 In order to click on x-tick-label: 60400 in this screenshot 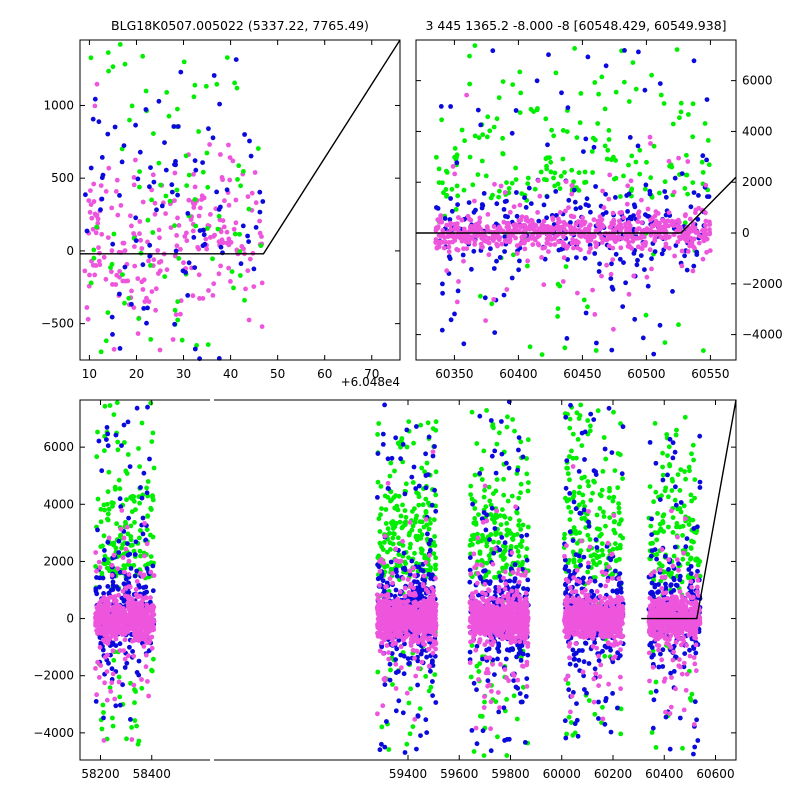, I will do `click(518, 374)`.